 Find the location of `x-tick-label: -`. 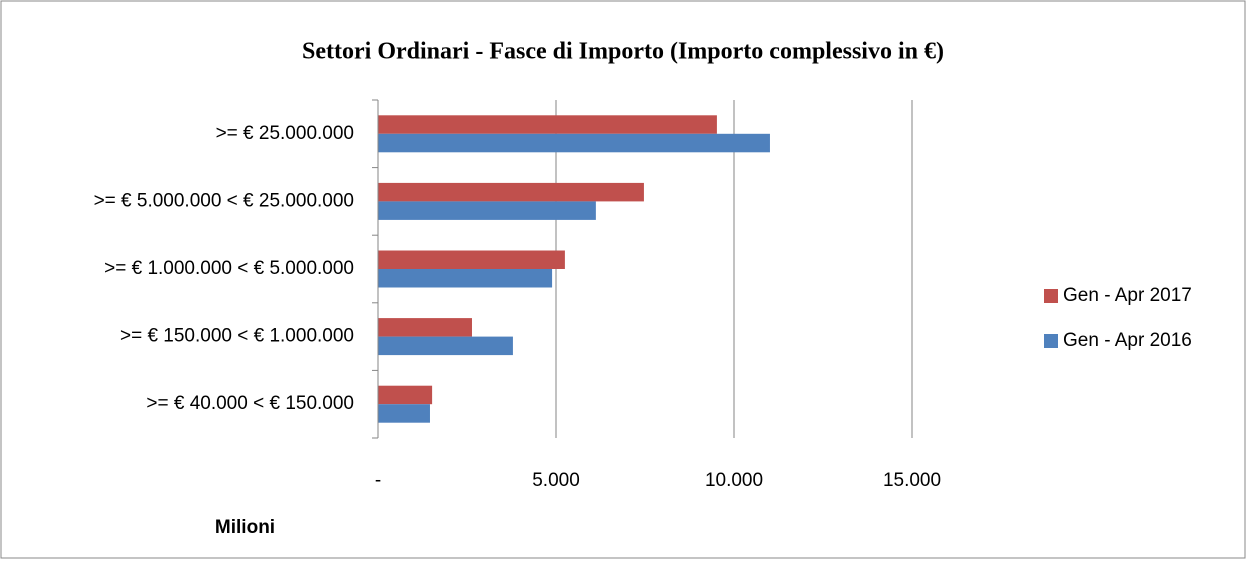

x-tick-label: - is located at coordinates (378, 480).